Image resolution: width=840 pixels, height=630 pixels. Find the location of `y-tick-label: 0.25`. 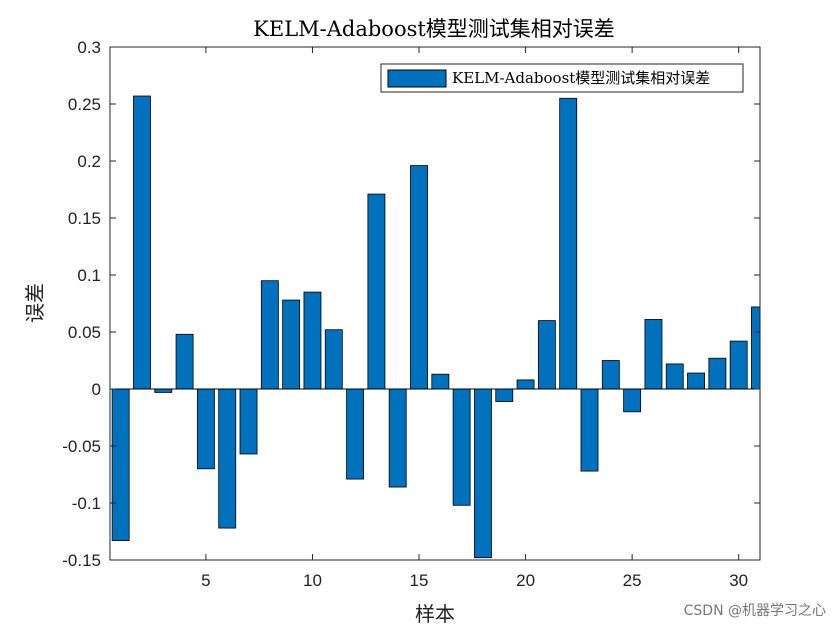

y-tick-label: 0.25 is located at coordinates (84, 104).